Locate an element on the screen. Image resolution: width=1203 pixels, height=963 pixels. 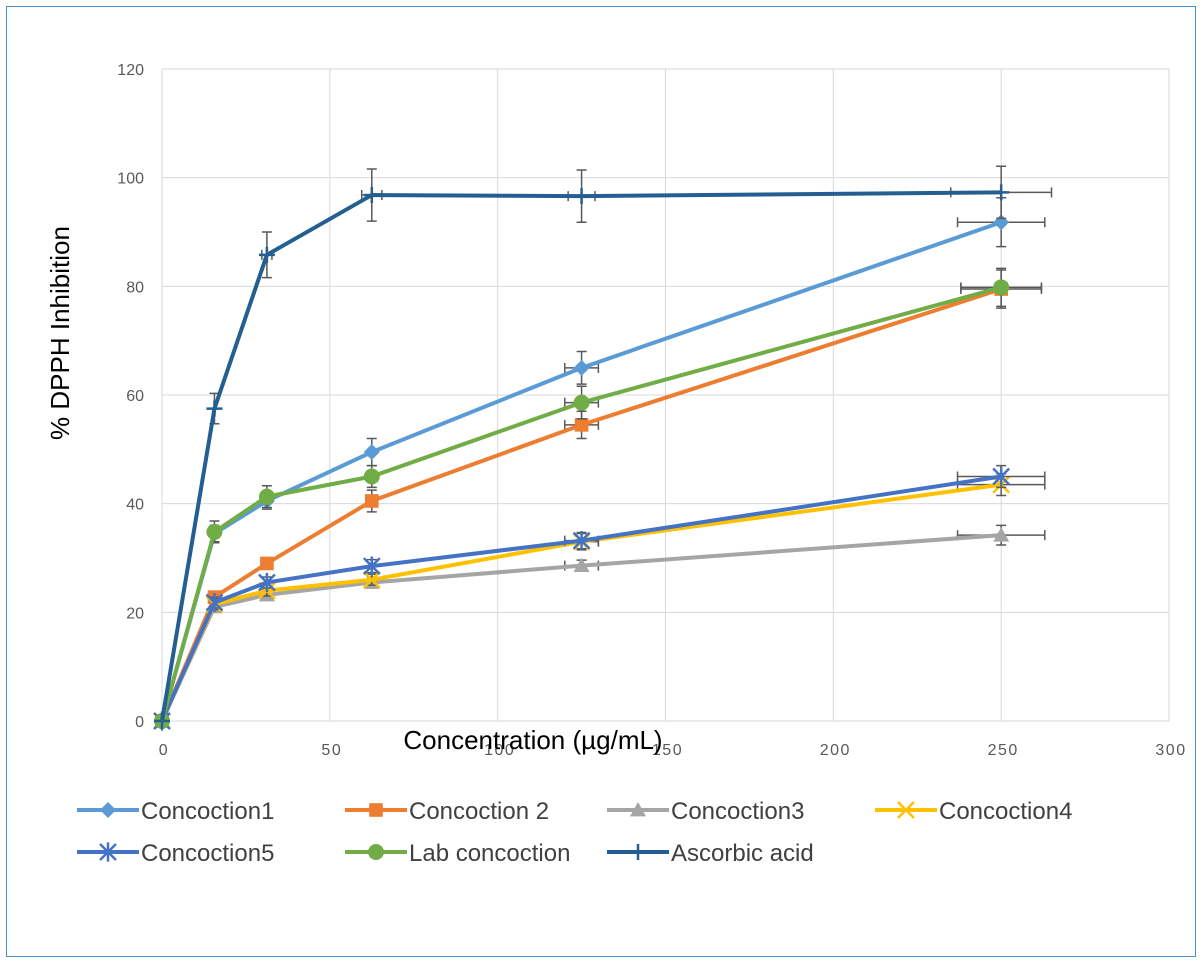
x-tick-label: 200 is located at coordinates (835, 750).